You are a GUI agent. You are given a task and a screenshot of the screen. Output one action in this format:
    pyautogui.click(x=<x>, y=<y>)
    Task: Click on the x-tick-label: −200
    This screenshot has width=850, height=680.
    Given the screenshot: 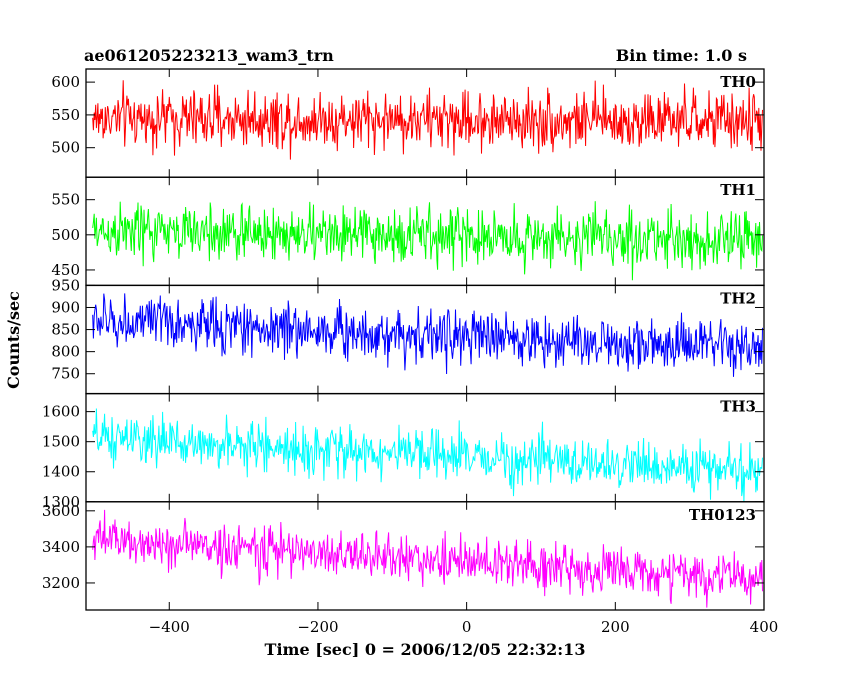 What is the action you would take?
    pyautogui.click(x=317, y=627)
    